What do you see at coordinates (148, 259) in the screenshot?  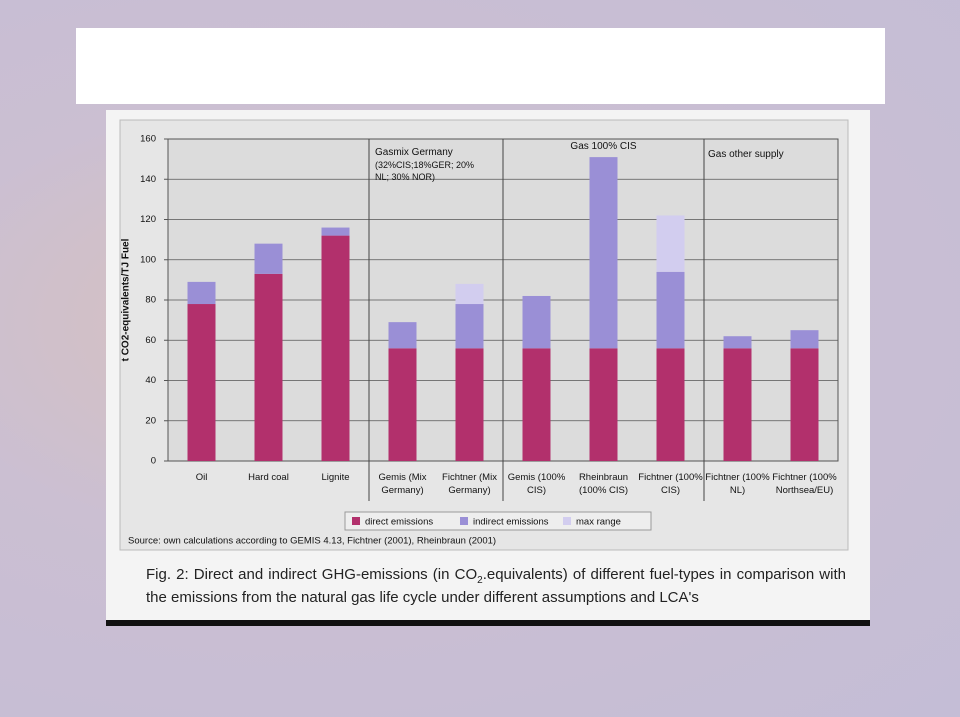 I see `y-tick-label: 100` at bounding box center [148, 259].